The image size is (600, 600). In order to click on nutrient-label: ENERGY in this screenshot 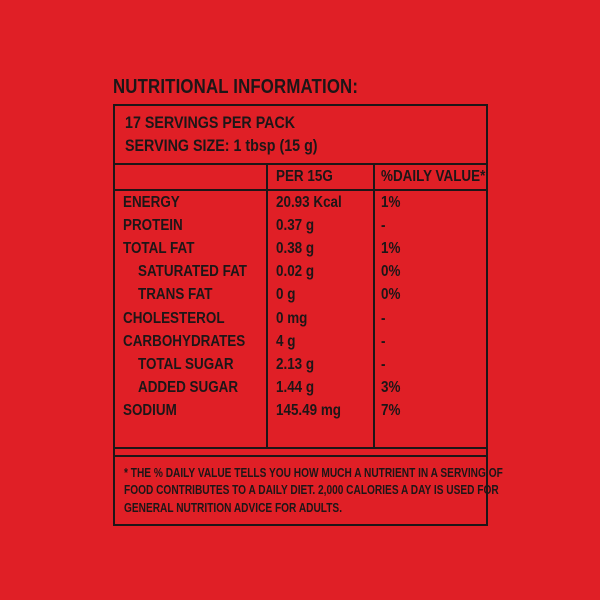, I will do `click(151, 202)`.